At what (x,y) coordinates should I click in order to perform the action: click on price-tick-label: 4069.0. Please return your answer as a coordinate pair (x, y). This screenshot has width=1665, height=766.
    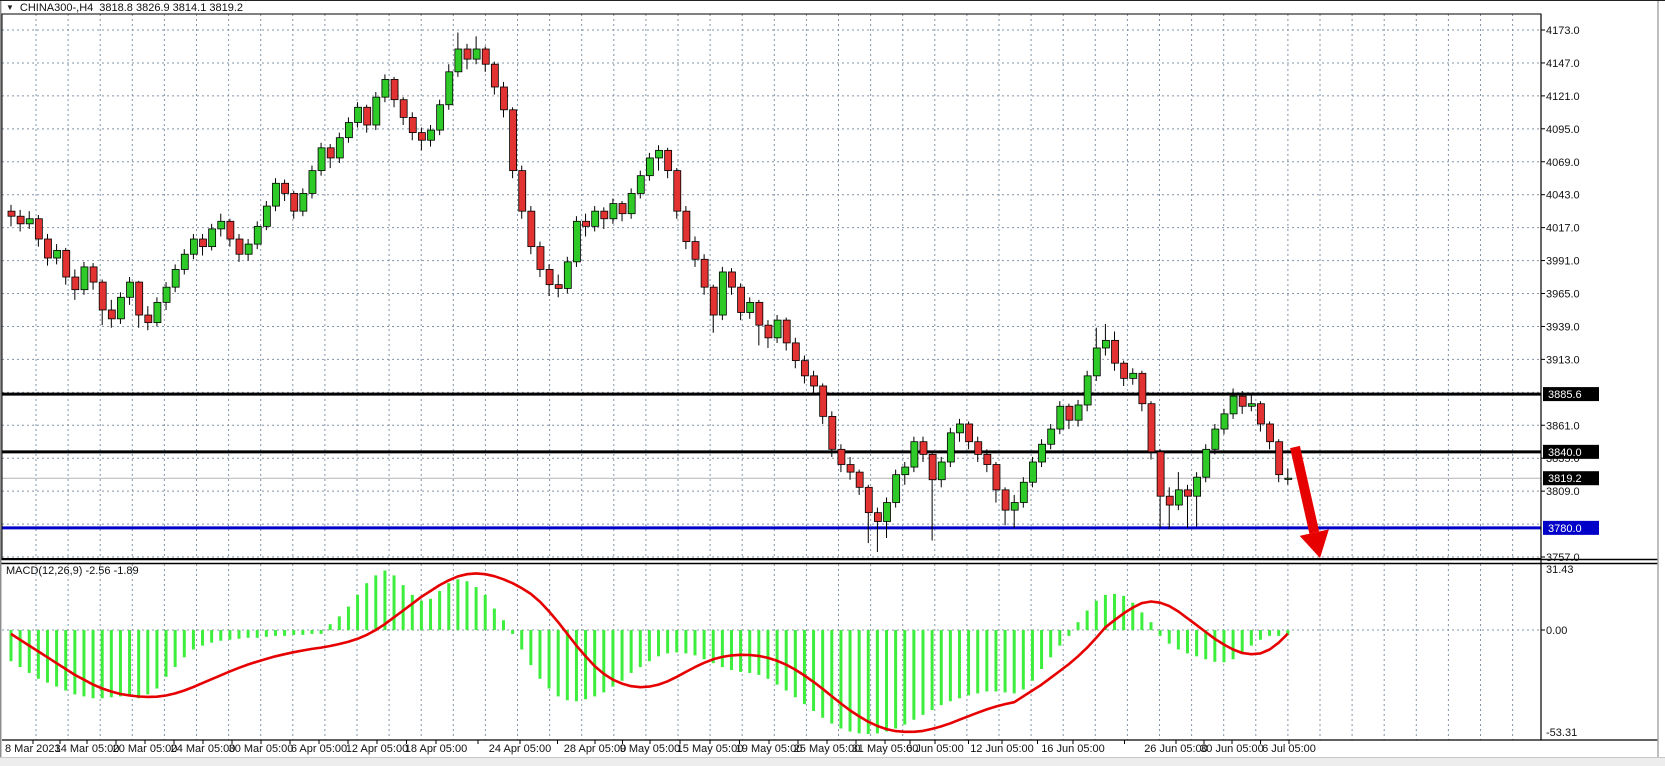
    Looking at the image, I should click on (1563, 163).